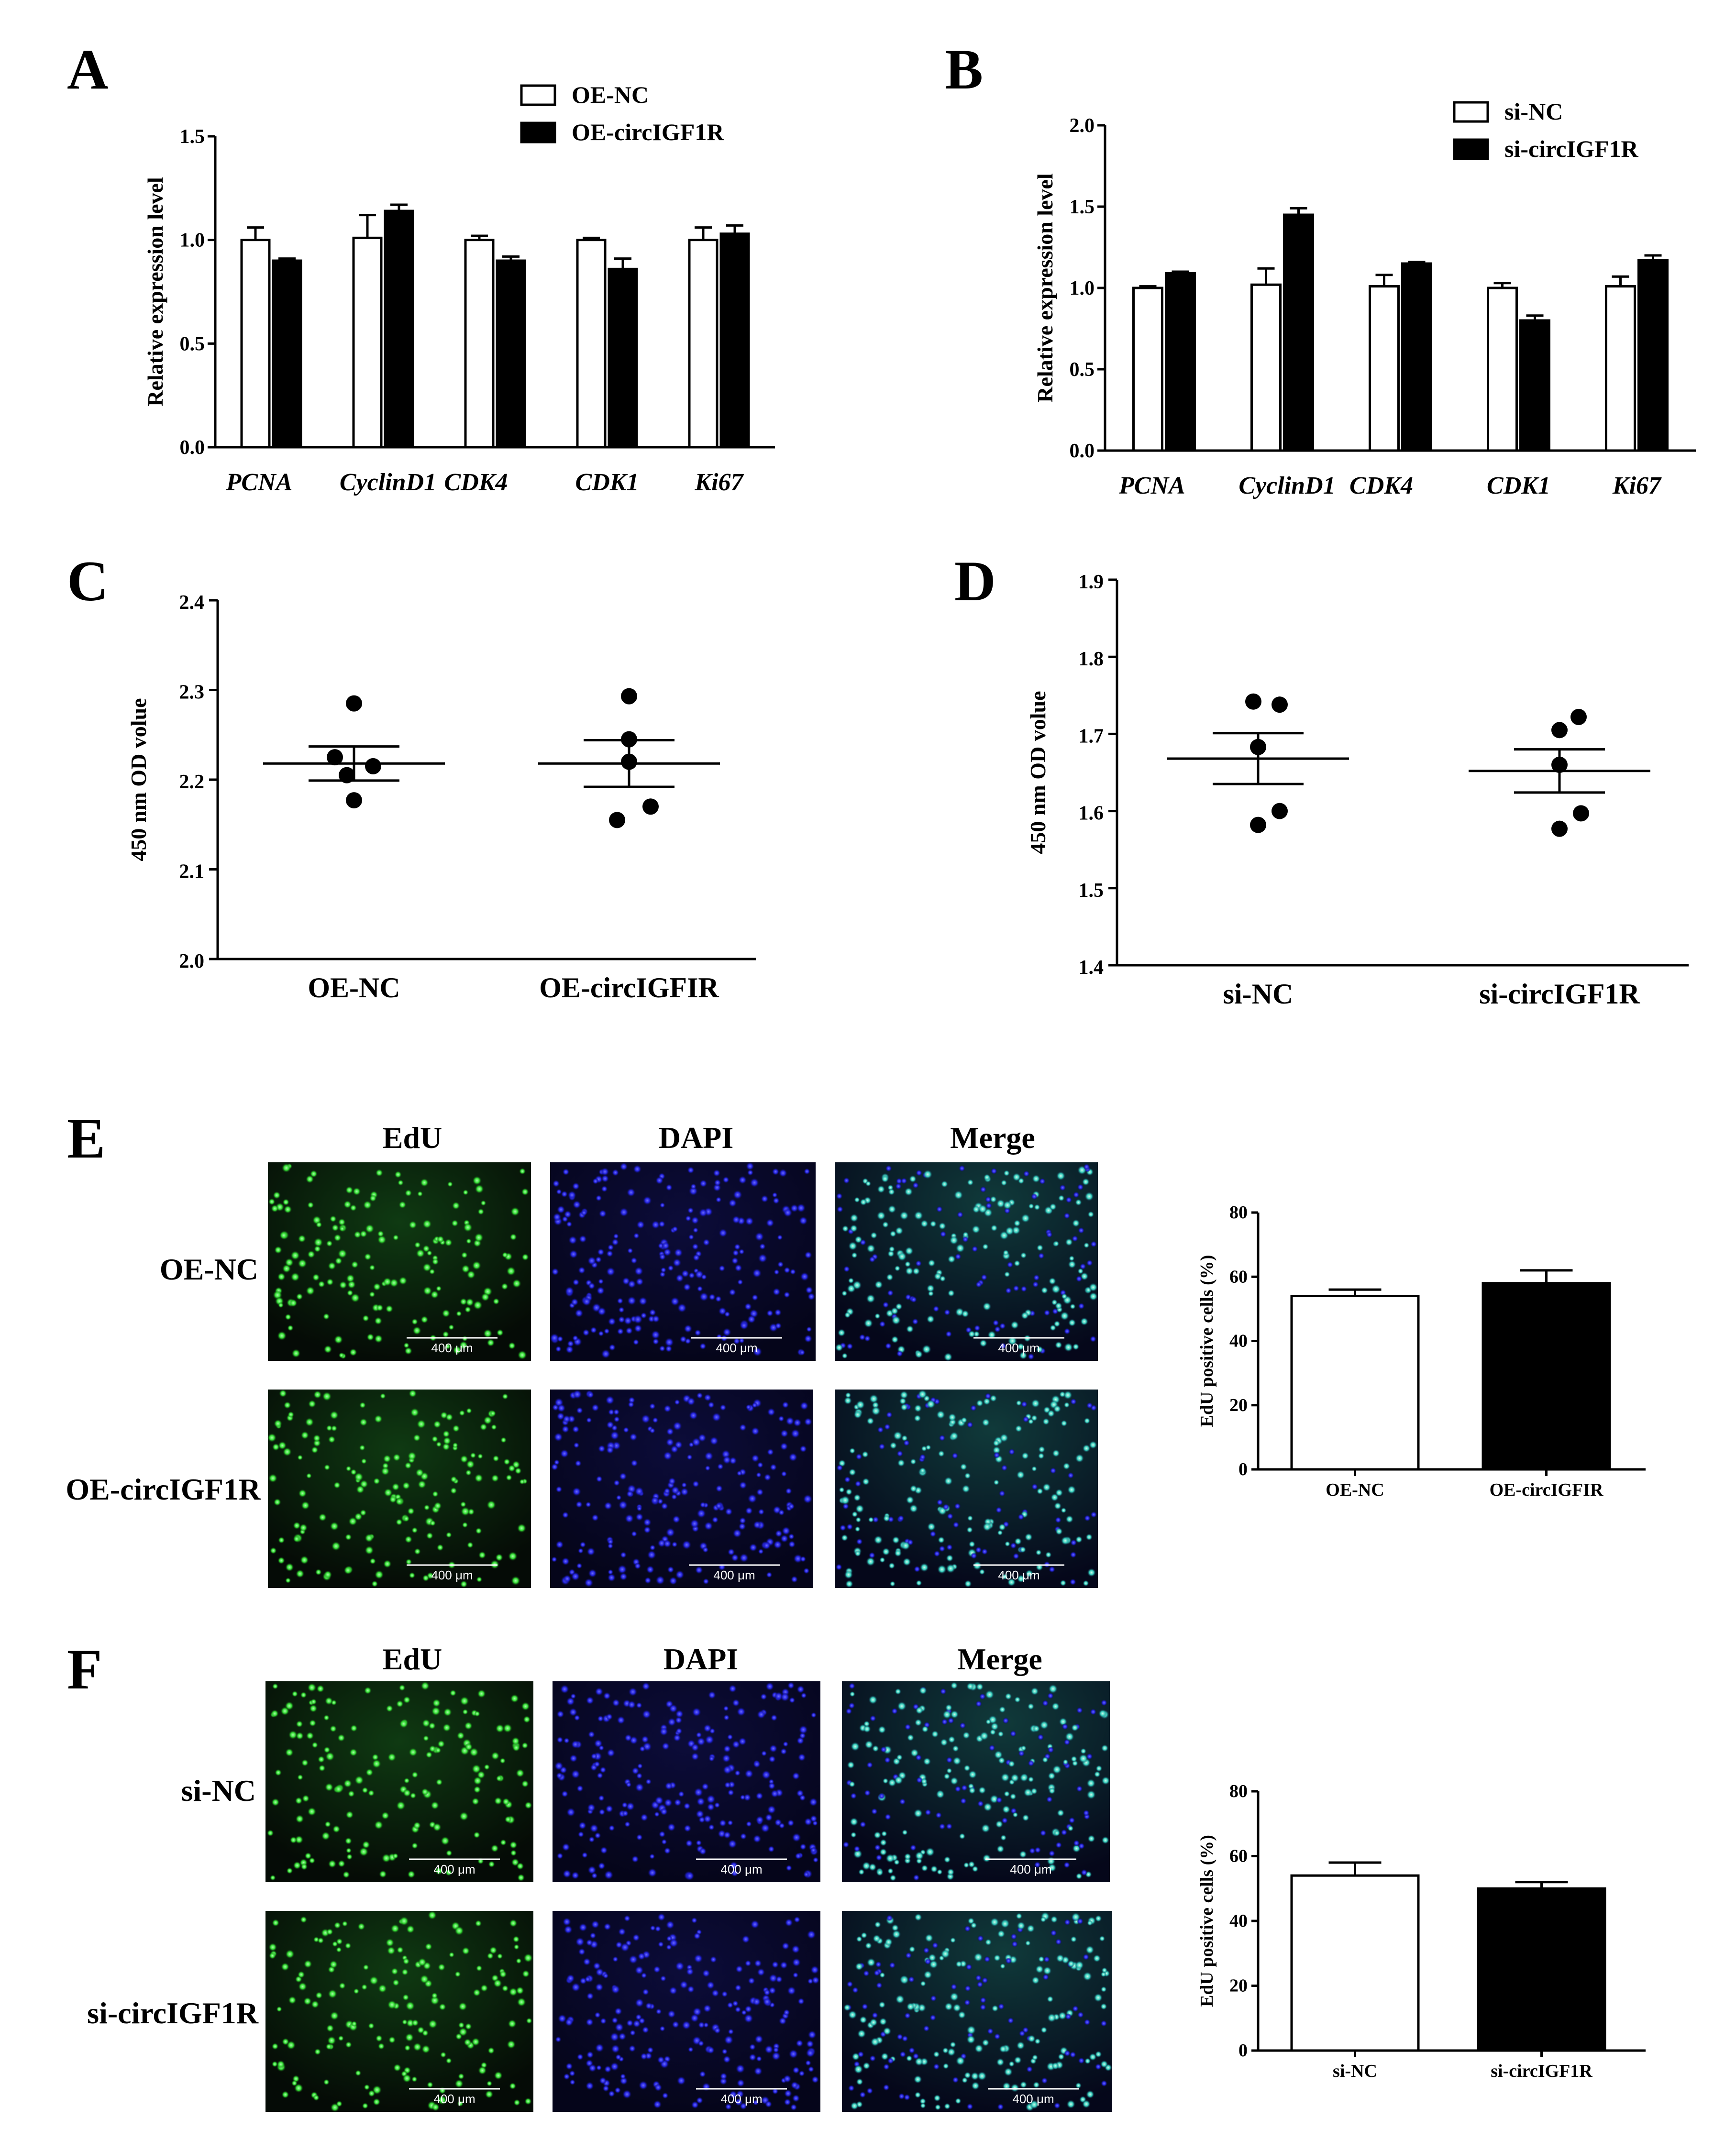 This screenshot has height=2140, width=1736. I want to click on category-label: Ki67, so click(719, 482).